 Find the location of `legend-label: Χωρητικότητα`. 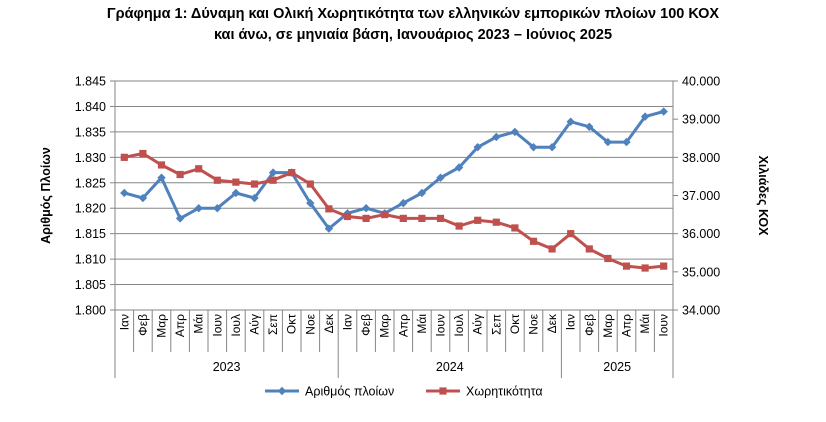

legend-label: Χωρητικότητα is located at coordinates (504, 392).